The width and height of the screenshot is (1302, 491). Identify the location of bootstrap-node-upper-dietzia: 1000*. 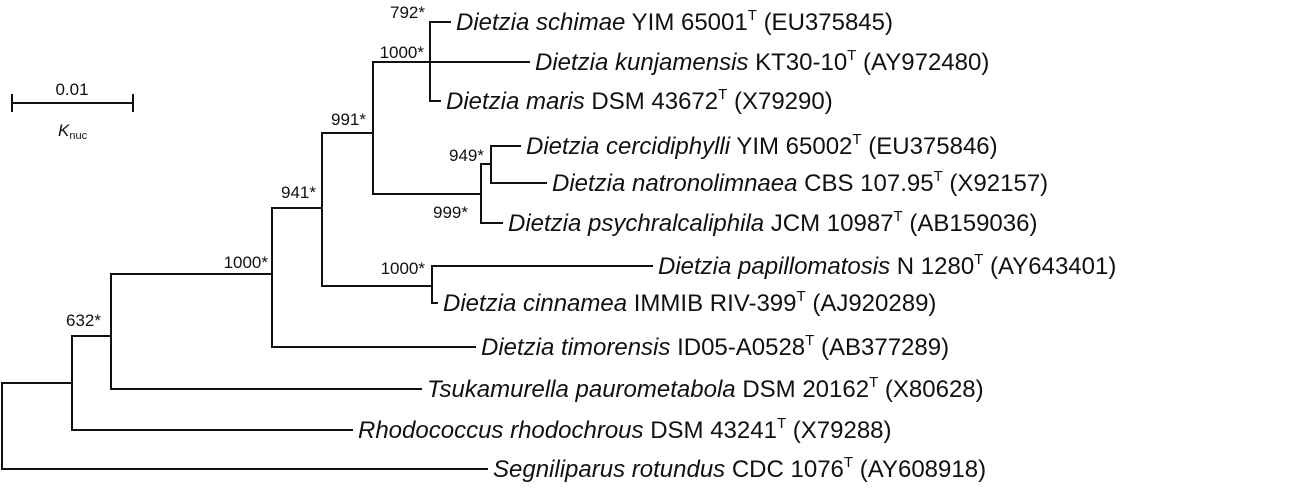
(402, 52).